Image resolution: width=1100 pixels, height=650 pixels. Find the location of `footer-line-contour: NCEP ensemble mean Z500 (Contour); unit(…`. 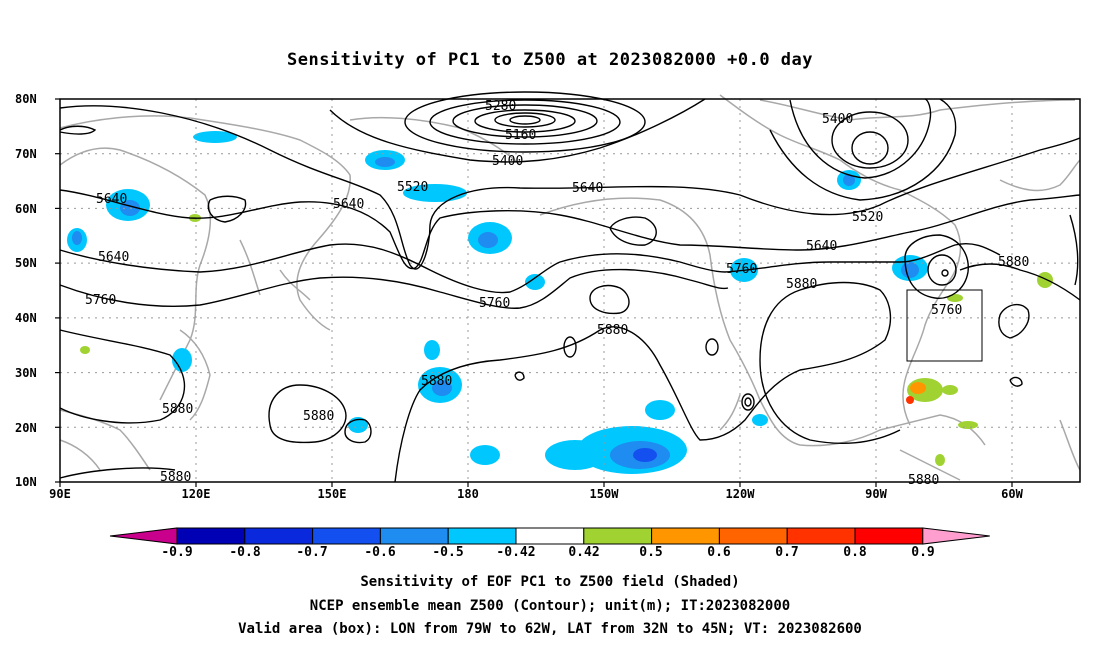

footer-line-contour: NCEP ensemble mean Z500 (Contour); unit(… is located at coordinates (550, 606).